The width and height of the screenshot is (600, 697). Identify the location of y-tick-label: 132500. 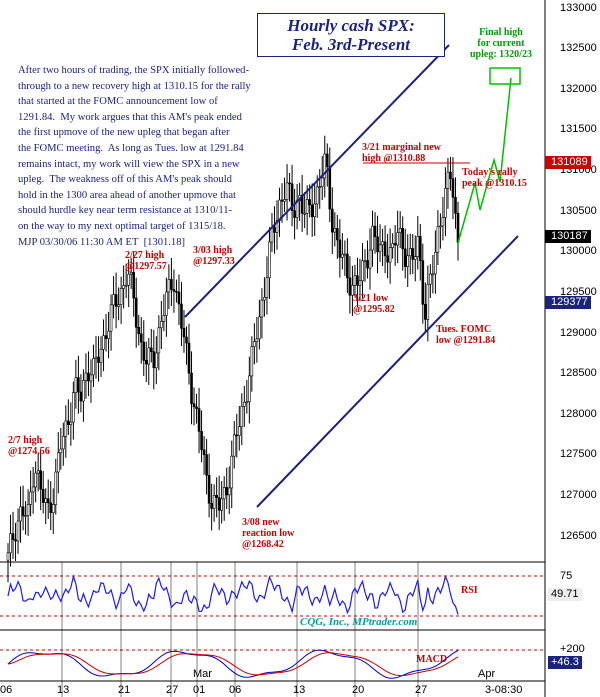
(578, 48).